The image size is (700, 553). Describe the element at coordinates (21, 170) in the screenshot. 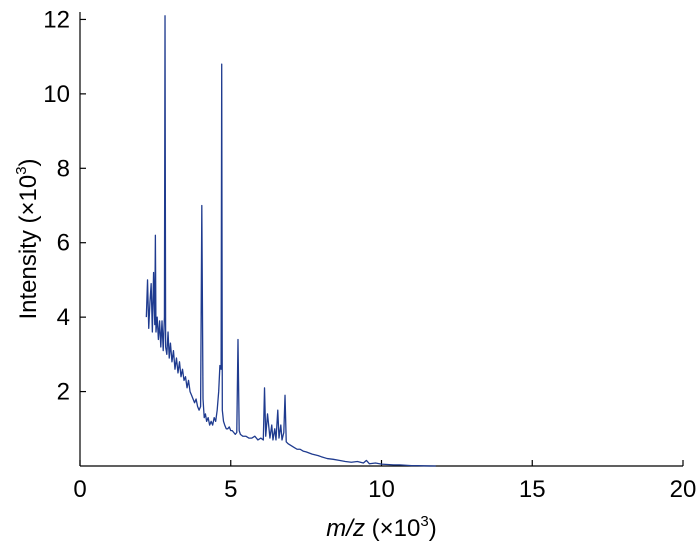

I see `y-axis-title-sup: 3` at that location.